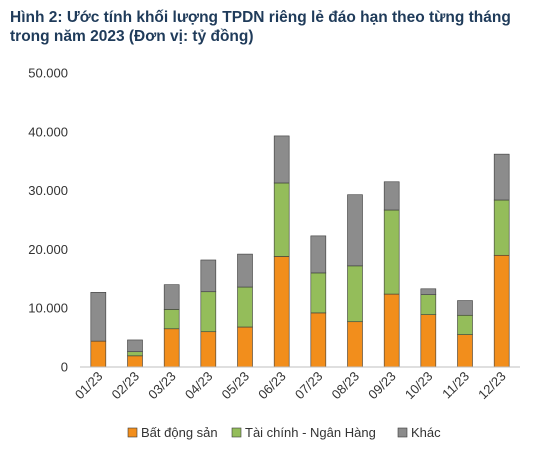 The height and width of the screenshot is (456, 543). I want to click on legend-label: Bất động sản, so click(179, 432).